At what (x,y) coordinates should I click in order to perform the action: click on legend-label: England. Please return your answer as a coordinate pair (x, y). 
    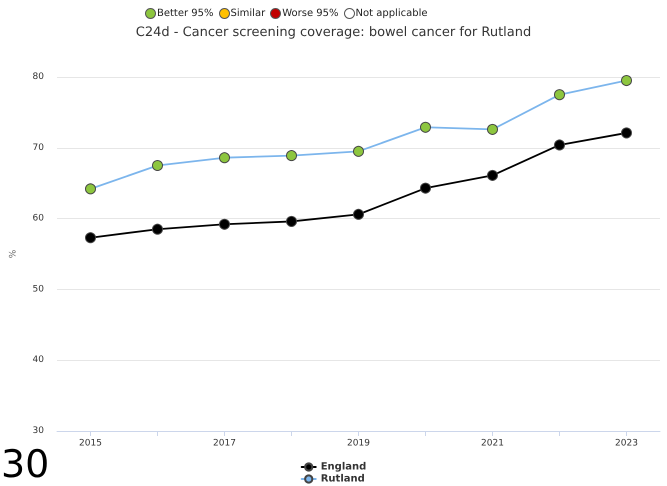
    Looking at the image, I should click on (343, 467).